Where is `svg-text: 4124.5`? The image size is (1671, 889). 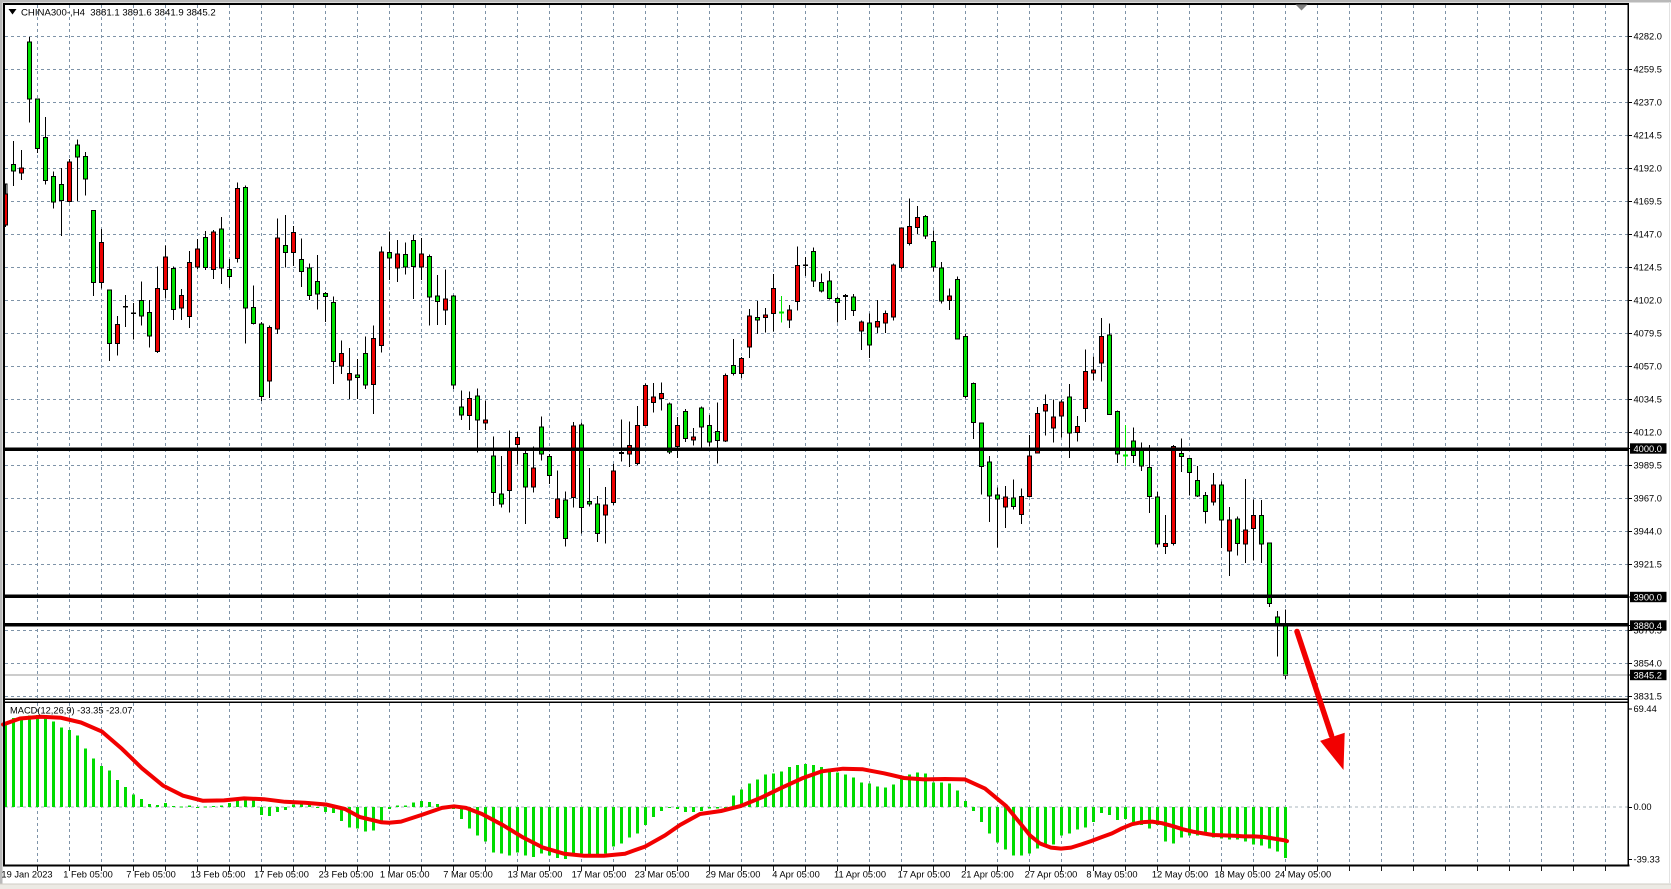
svg-text: 4124.5 is located at coordinates (1648, 267).